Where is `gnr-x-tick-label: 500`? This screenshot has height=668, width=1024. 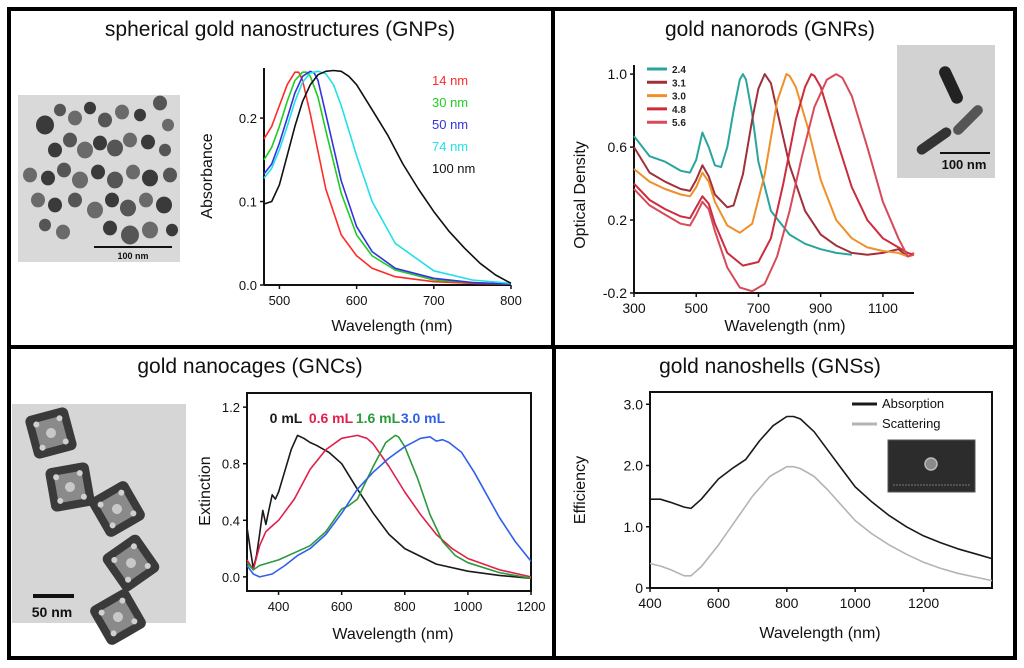
gnr-x-tick-label: 500 is located at coordinates (697, 308).